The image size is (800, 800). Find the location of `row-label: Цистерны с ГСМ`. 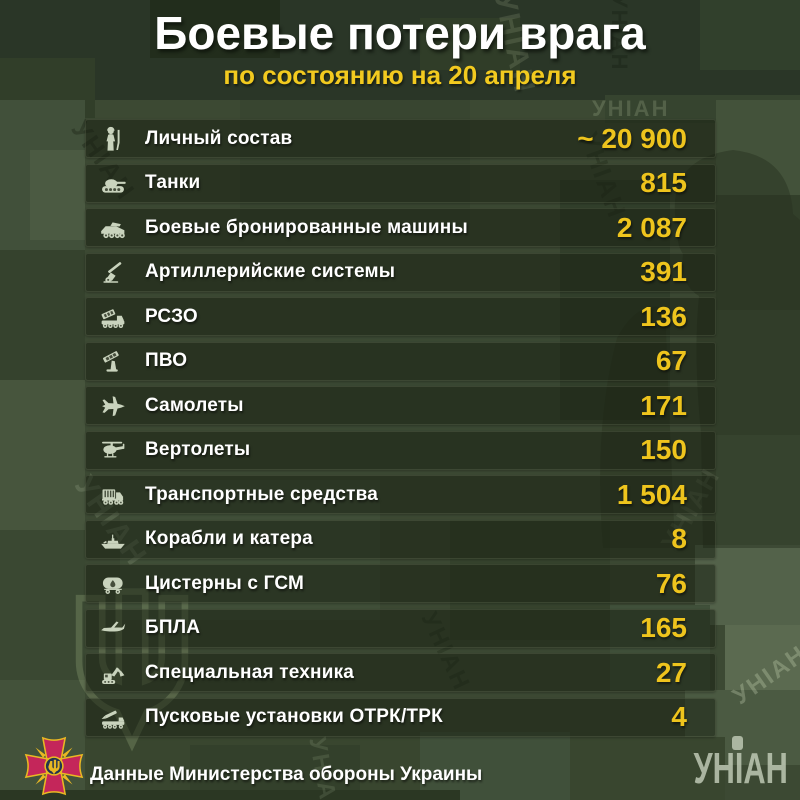

row-label: Цистерны с ГСМ is located at coordinates (225, 583).